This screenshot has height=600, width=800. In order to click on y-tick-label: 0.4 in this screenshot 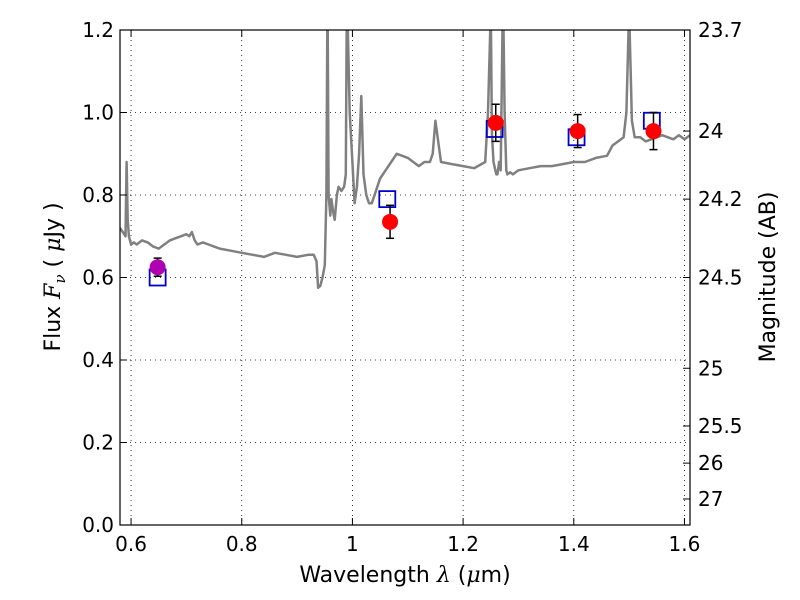, I will do `click(98, 360)`.